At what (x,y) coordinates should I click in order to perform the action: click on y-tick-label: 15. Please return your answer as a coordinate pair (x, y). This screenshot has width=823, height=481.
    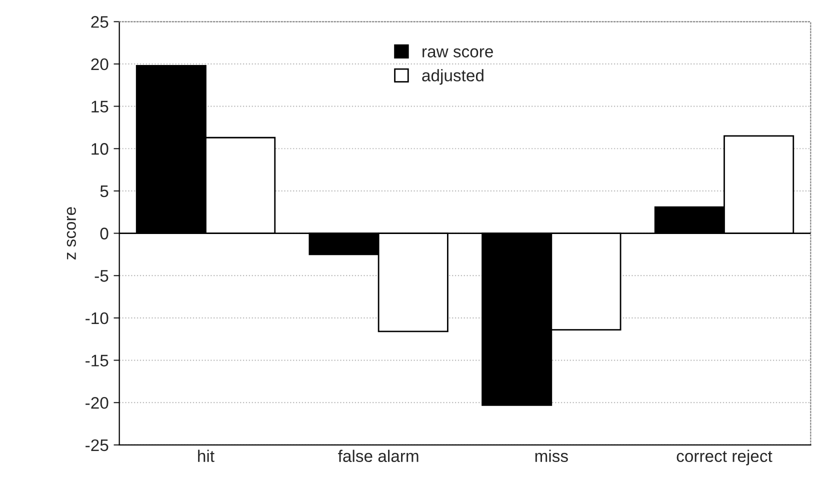
    Looking at the image, I should click on (100, 106).